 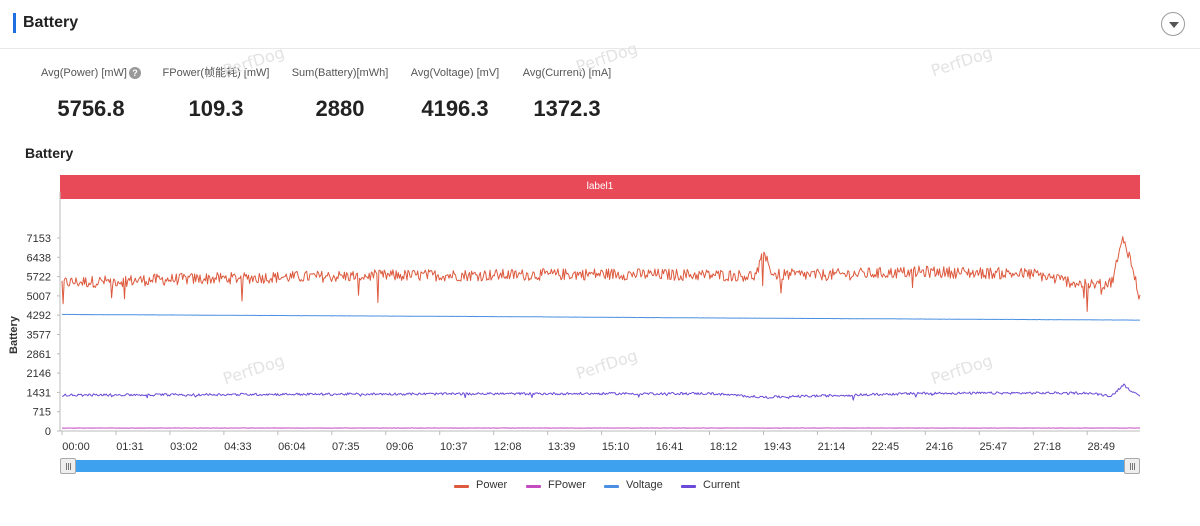 I want to click on label-band: label1, so click(x=600, y=187).